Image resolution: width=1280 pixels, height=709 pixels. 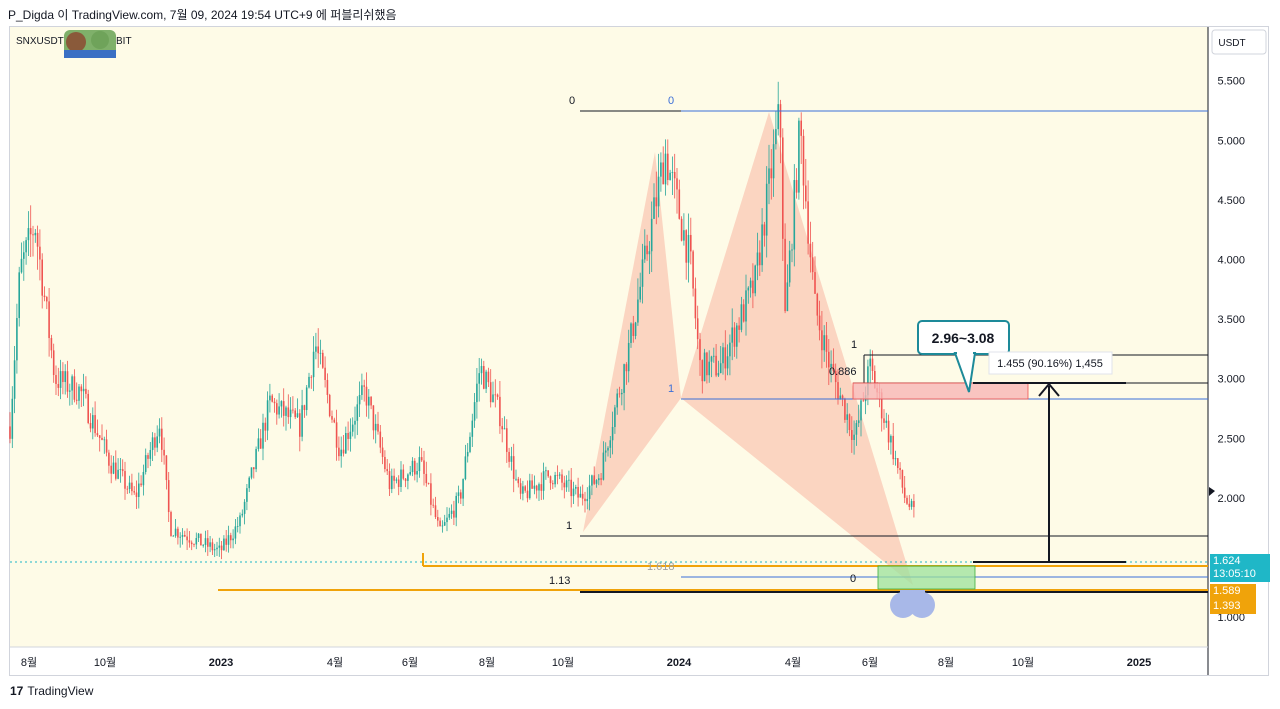 What do you see at coordinates (1231, 43) in the screenshot?
I see `currency-button: USDT` at bounding box center [1231, 43].